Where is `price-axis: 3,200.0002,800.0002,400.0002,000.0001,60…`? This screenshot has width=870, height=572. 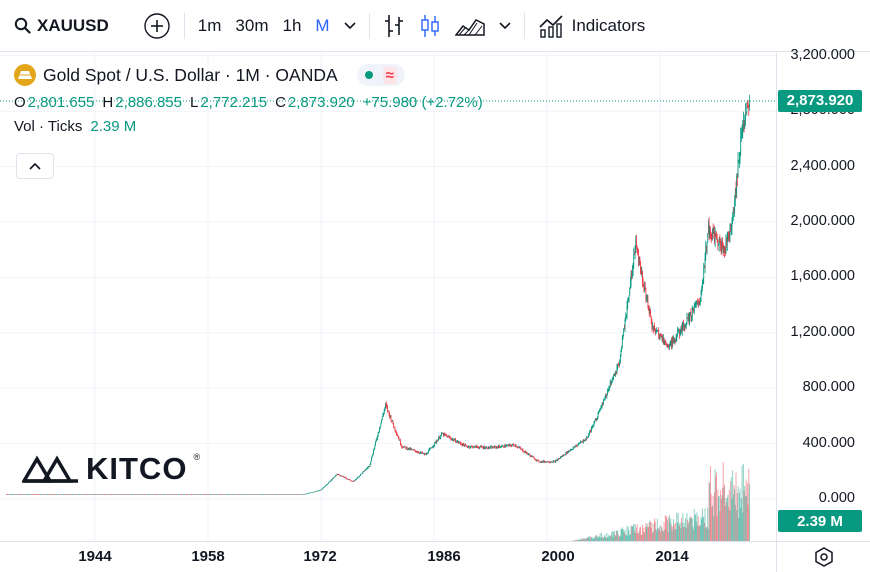 price-axis: 3,200.0002,800.0002,400.0002,000.0001,60… is located at coordinates (823, 294).